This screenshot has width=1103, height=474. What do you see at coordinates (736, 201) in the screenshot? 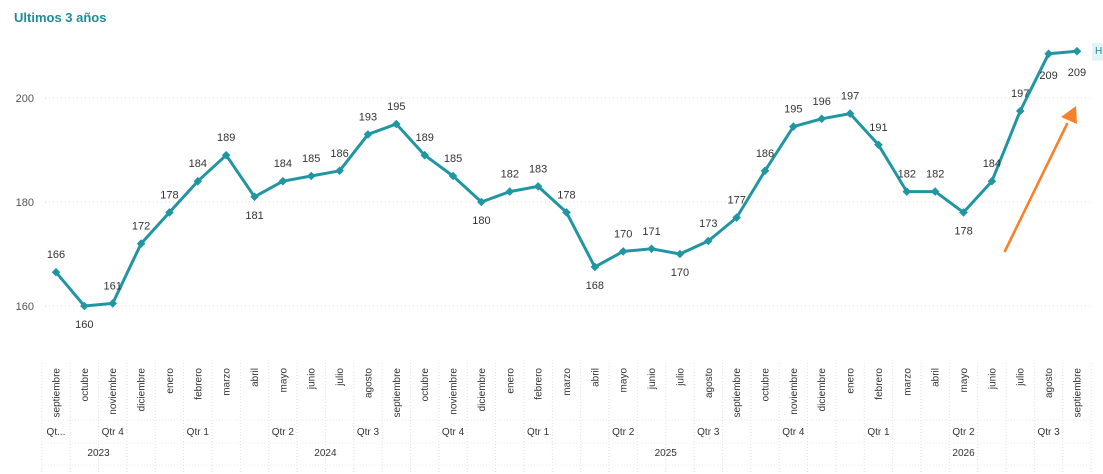
I see `data-label: 177` at bounding box center [736, 201].